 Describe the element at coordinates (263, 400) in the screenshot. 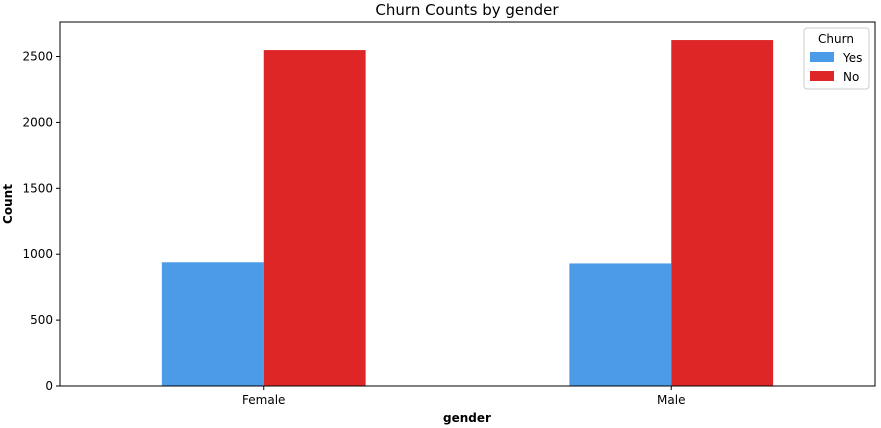

I see `x-tick-label: Female` at that location.